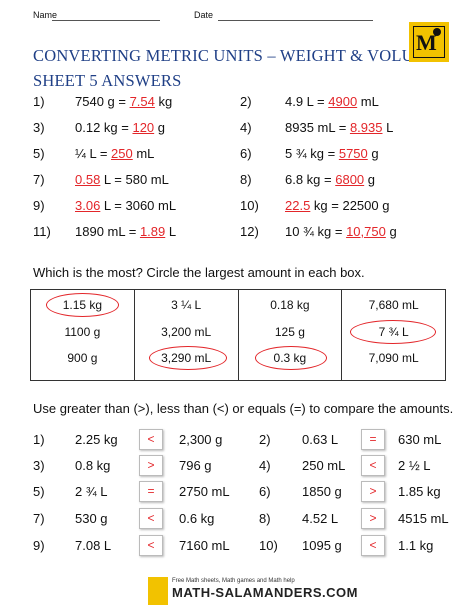 This screenshot has height=613, width=474. What do you see at coordinates (96, 439) in the screenshot?
I see `compare-left-amount: 2.25 kg` at bounding box center [96, 439].